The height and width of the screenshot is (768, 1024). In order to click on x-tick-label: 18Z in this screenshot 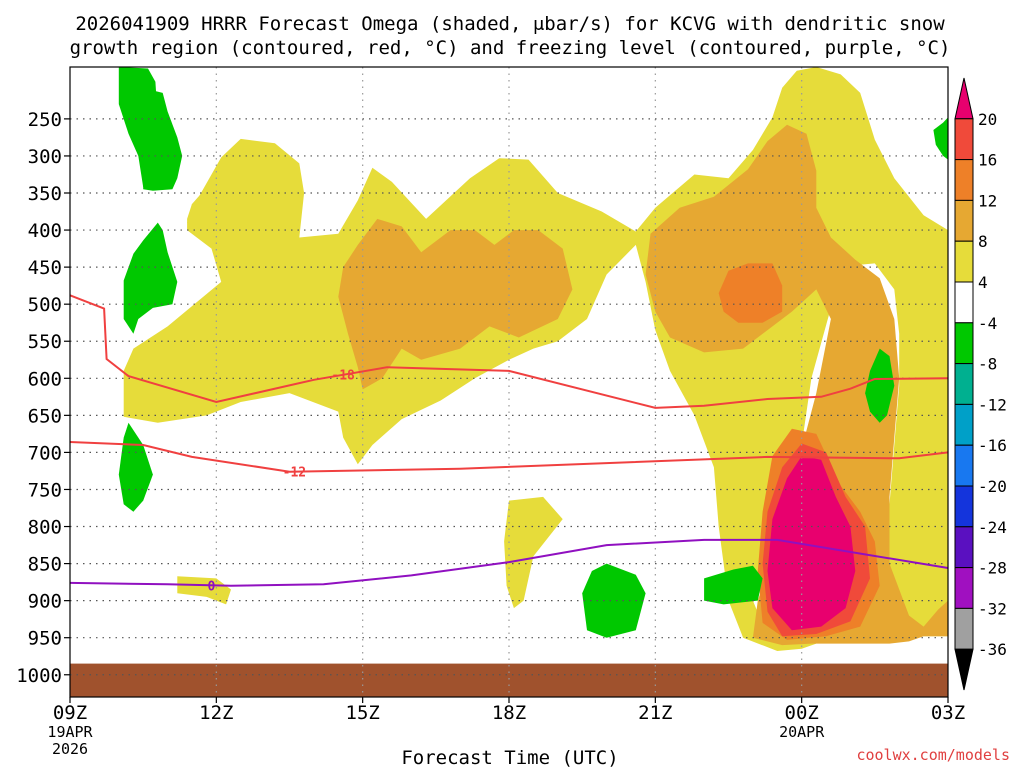, I will do `click(509, 713)`.